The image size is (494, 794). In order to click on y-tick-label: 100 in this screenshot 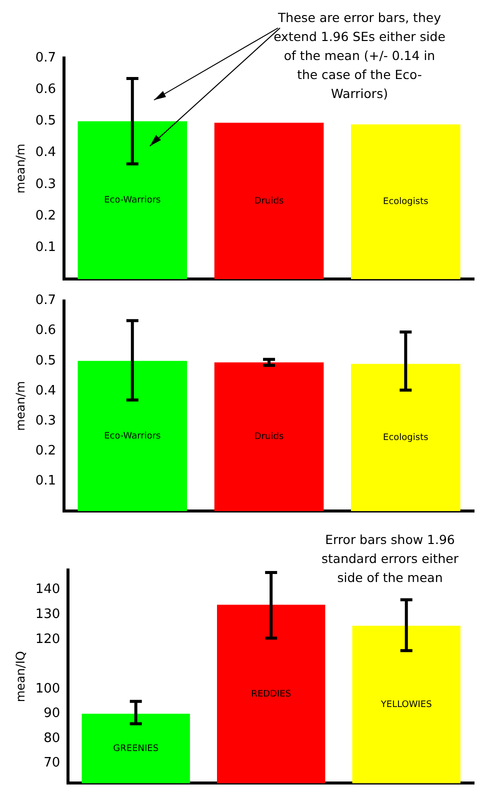, I will do `click(47, 688)`.